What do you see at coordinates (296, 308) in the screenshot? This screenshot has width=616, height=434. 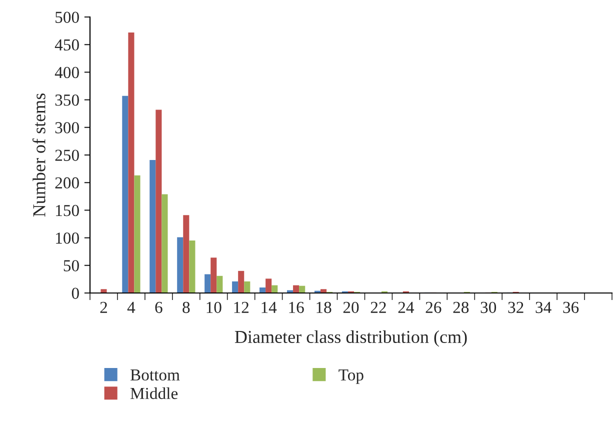 I see `x-tick-label: 16` at bounding box center [296, 308].